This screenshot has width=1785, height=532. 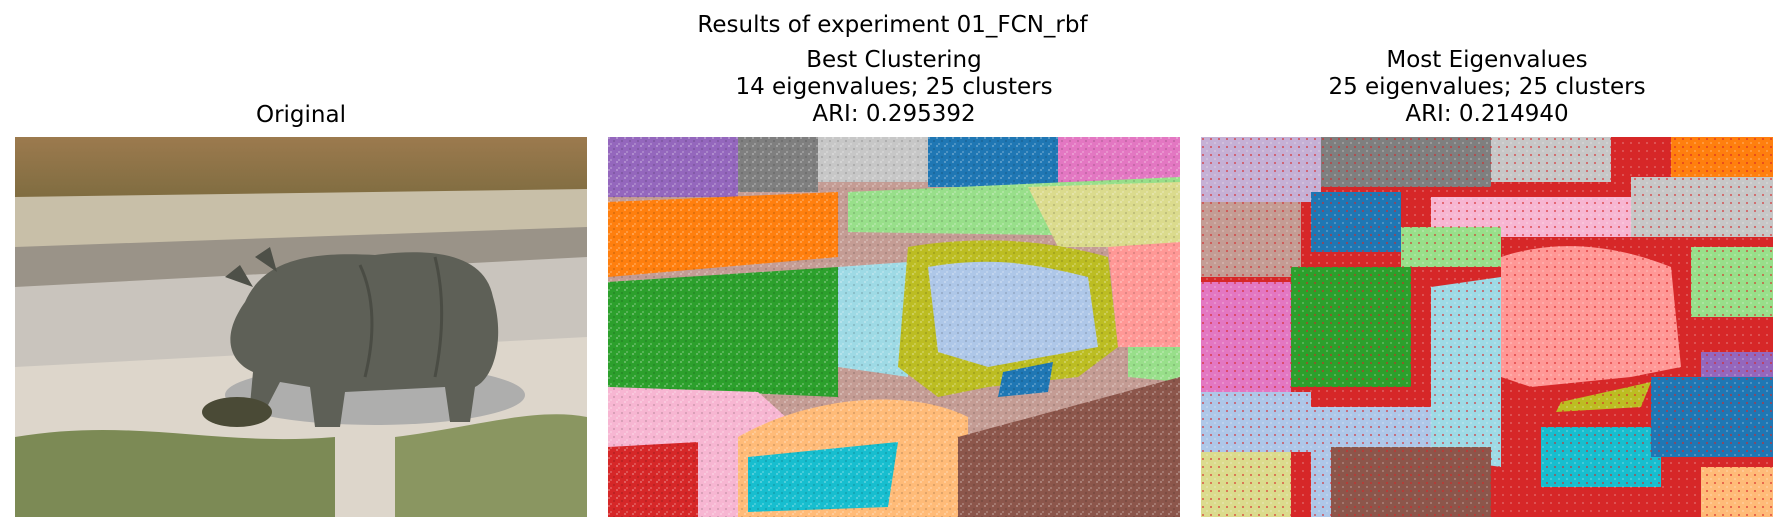 What do you see at coordinates (300, 115) in the screenshot?
I see `panel-title-original: Original` at bounding box center [300, 115].